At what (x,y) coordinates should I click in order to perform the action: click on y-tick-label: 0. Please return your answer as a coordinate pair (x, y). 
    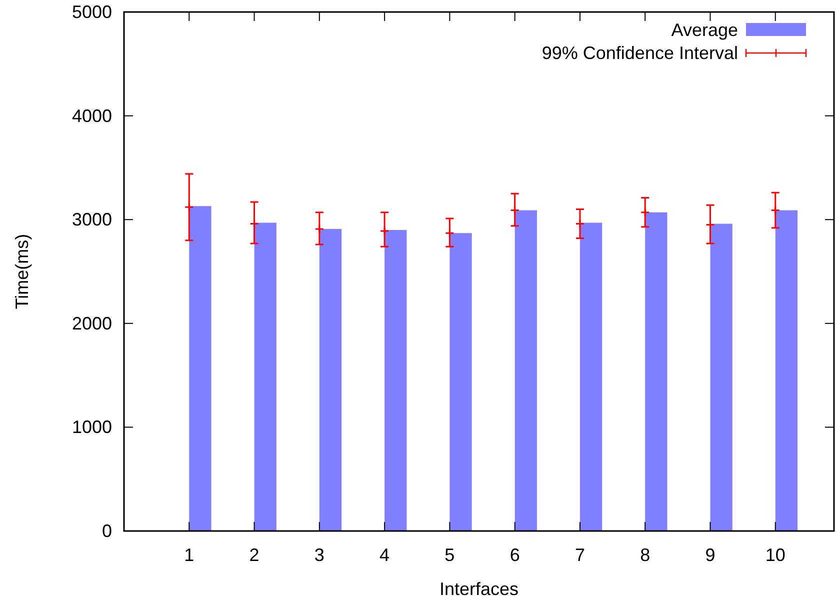
    Looking at the image, I should click on (107, 531).